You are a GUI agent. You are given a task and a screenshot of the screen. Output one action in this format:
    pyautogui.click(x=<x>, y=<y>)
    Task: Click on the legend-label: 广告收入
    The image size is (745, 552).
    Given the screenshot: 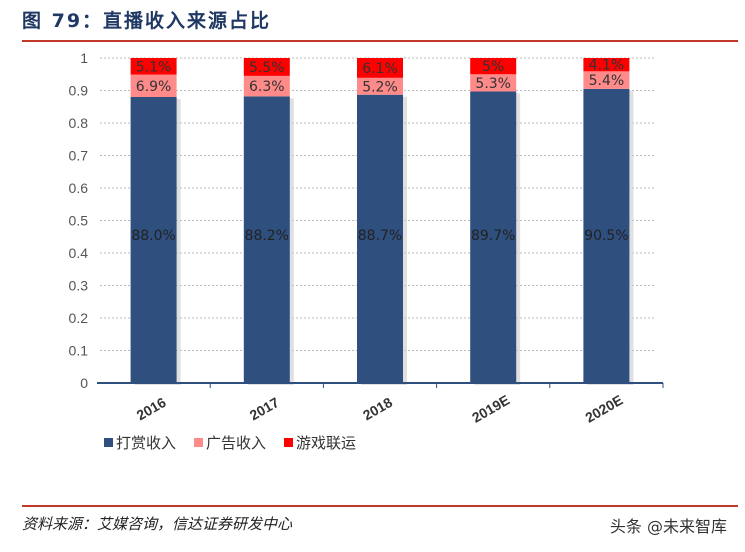 What is the action you would take?
    pyautogui.click(x=236, y=443)
    